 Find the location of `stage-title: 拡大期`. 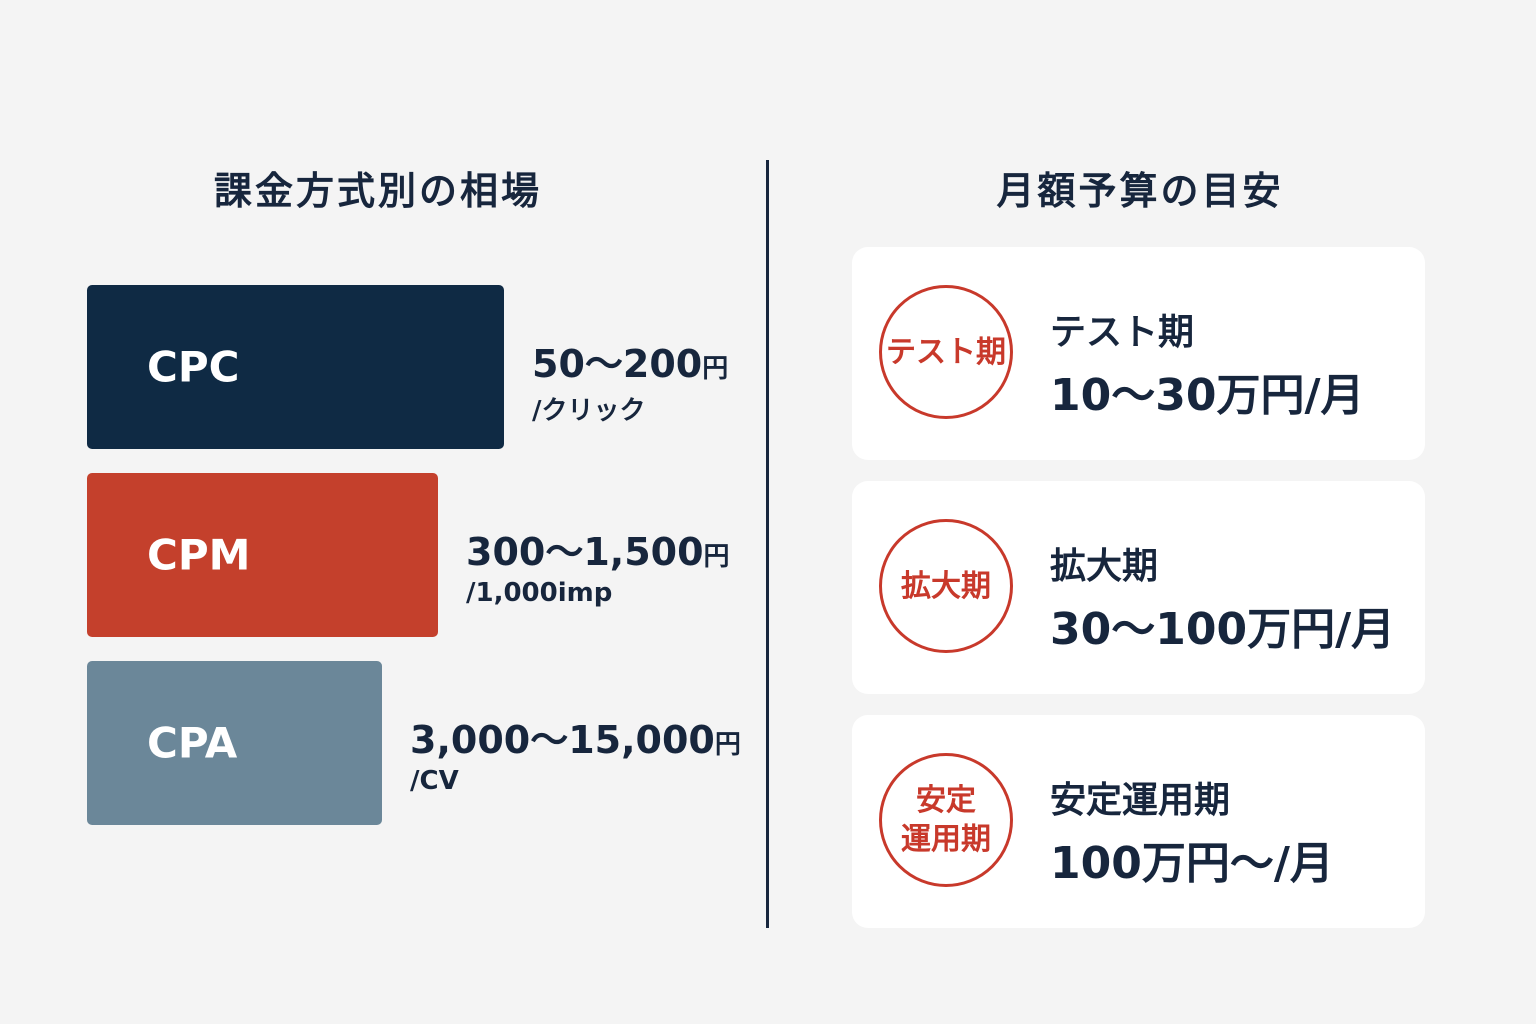

stage-title: 拡大期 is located at coordinates (1104, 566).